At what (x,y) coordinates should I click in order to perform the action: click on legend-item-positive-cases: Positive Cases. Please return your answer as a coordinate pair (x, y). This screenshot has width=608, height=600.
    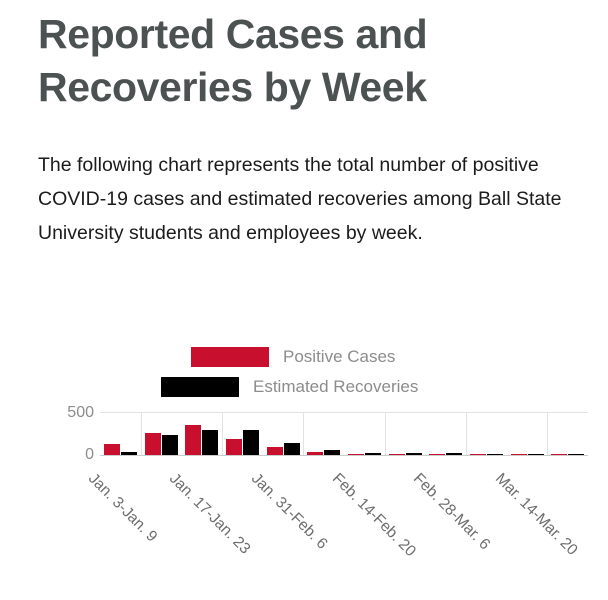
    Looking at the image, I should click on (304, 357).